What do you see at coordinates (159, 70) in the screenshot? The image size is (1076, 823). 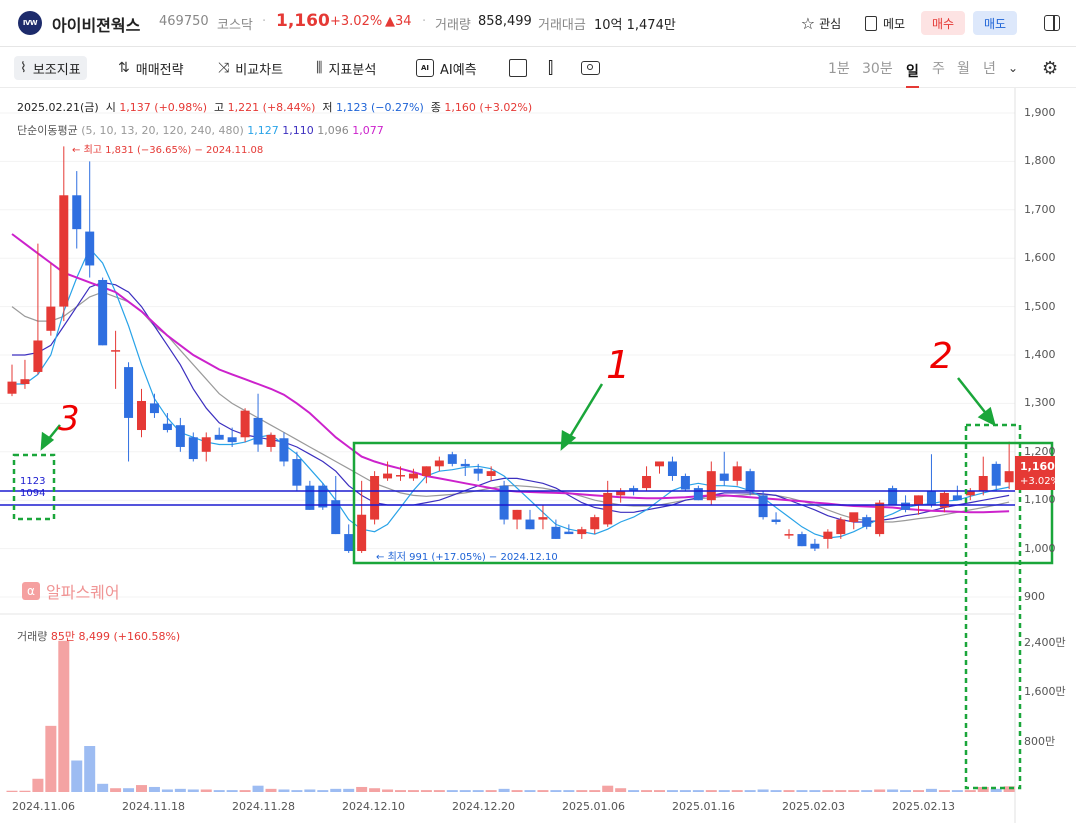 I see `strategy-label: 매매전략` at bounding box center [159, 70].